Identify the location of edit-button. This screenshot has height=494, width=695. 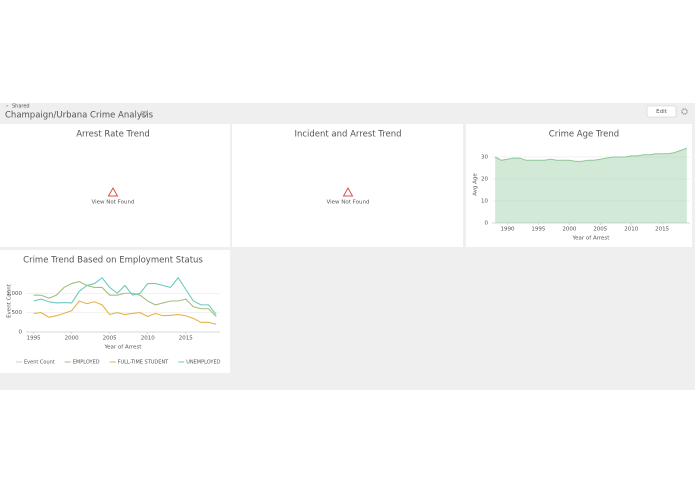
(661, 111).